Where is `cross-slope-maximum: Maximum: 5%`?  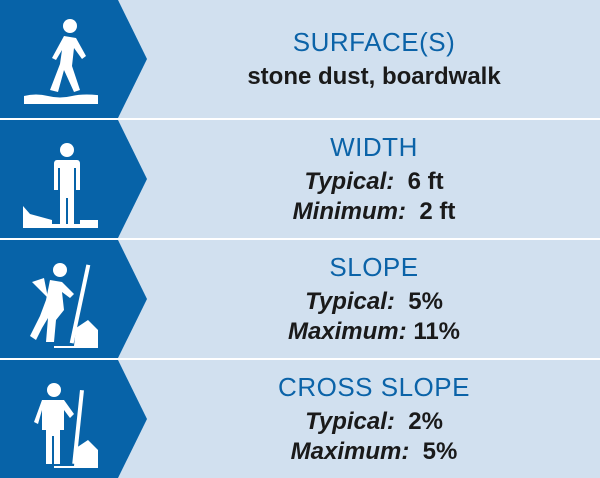
cross-slope-maximum: Maximum: 5% is located at coordinates (374, 451).